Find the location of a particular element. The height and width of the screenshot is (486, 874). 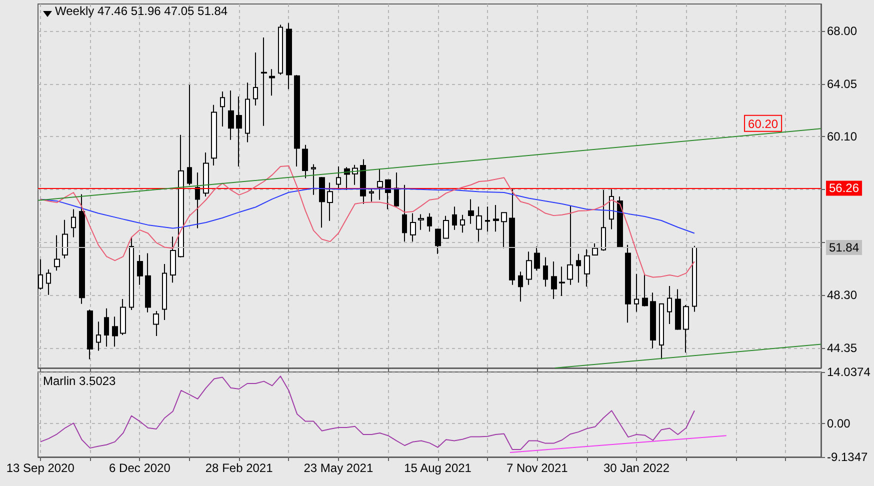

x-tick-label: 28 Feb 2021 is located at coordinates (239, 468).